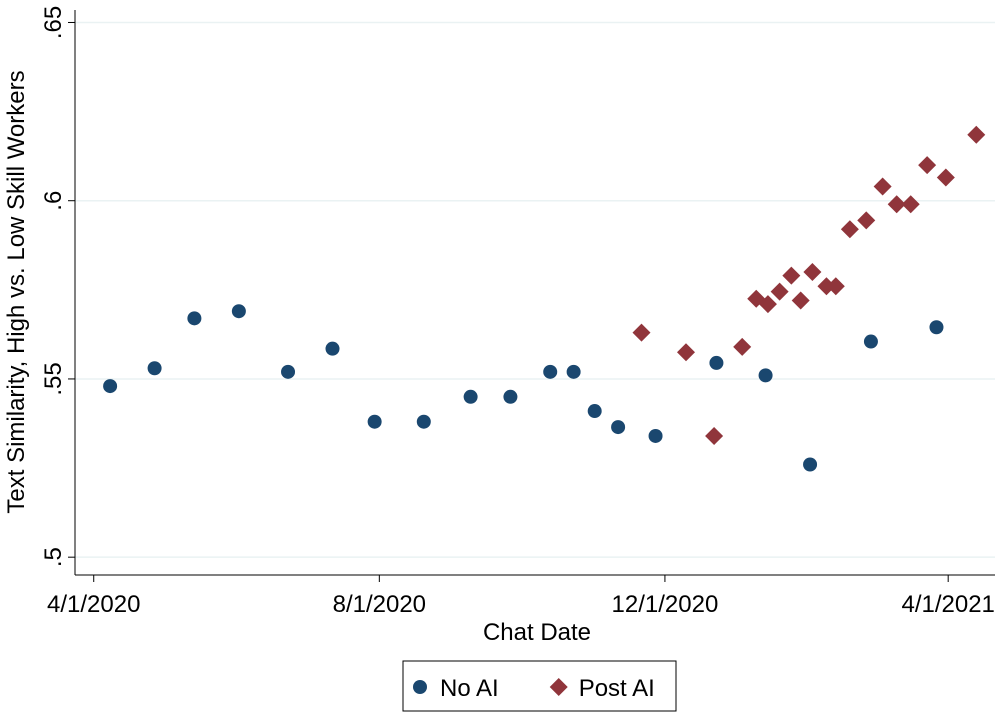  I want to click on x-tick-label: 4/1/2021, so click(947, 604).